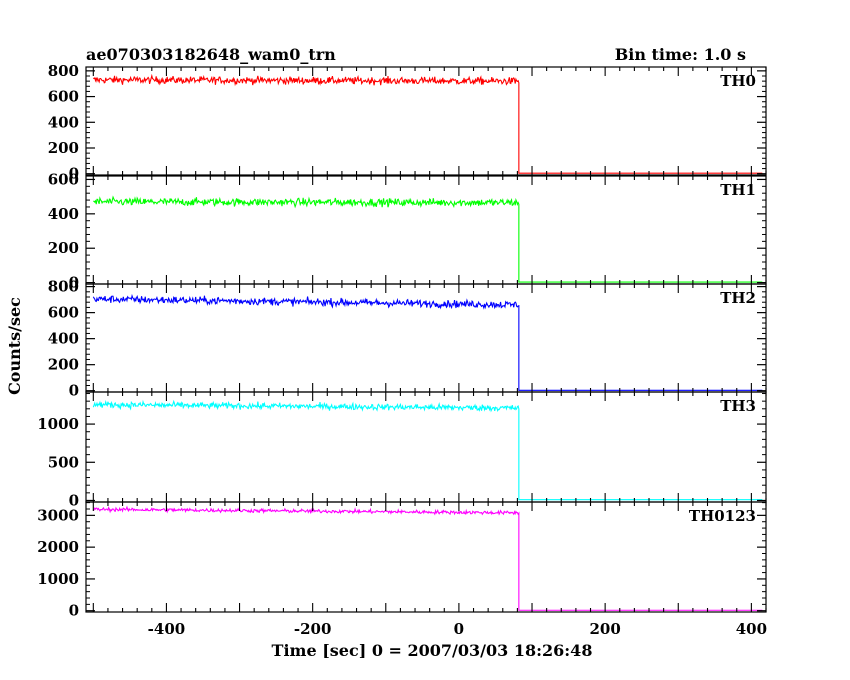  I want to click on panel-label: TH0, so click(738, 81).